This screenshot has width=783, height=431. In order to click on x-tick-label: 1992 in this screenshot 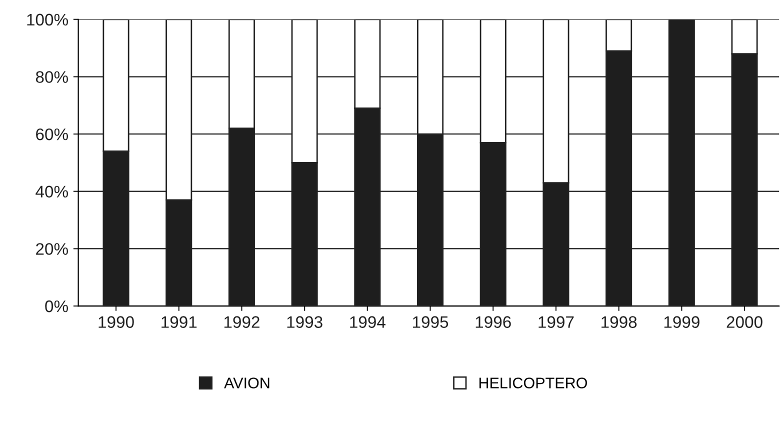, I will do `click(242, 322)`.